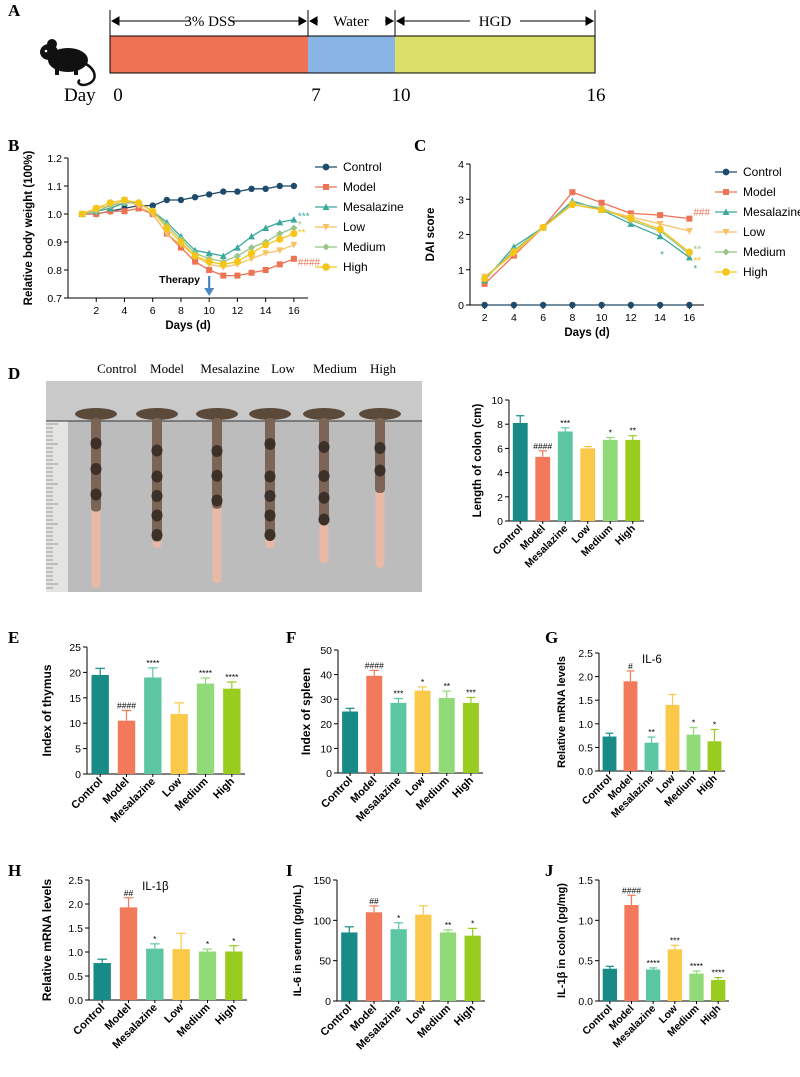 This screenshot has width=800, height=1077. What do you see at coordinates (585, 772) in the screenshot?
I see `y-tick-label: 0.0` at bounding box center [585, 772].